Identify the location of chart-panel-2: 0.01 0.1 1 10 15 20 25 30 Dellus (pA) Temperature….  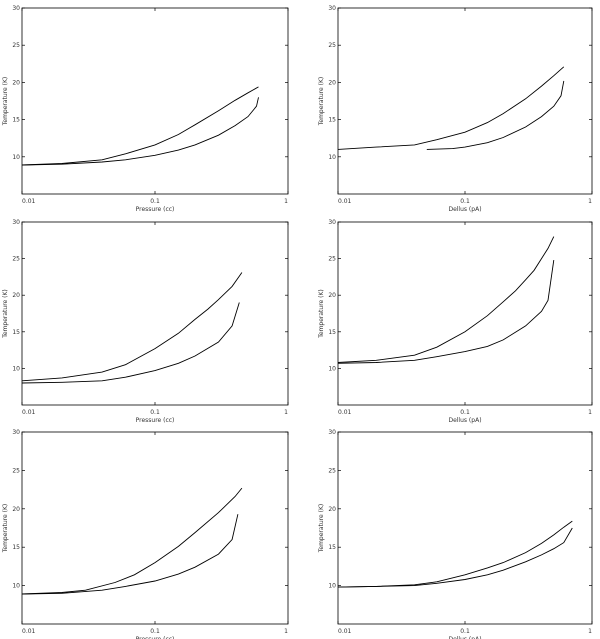
(455, 109).